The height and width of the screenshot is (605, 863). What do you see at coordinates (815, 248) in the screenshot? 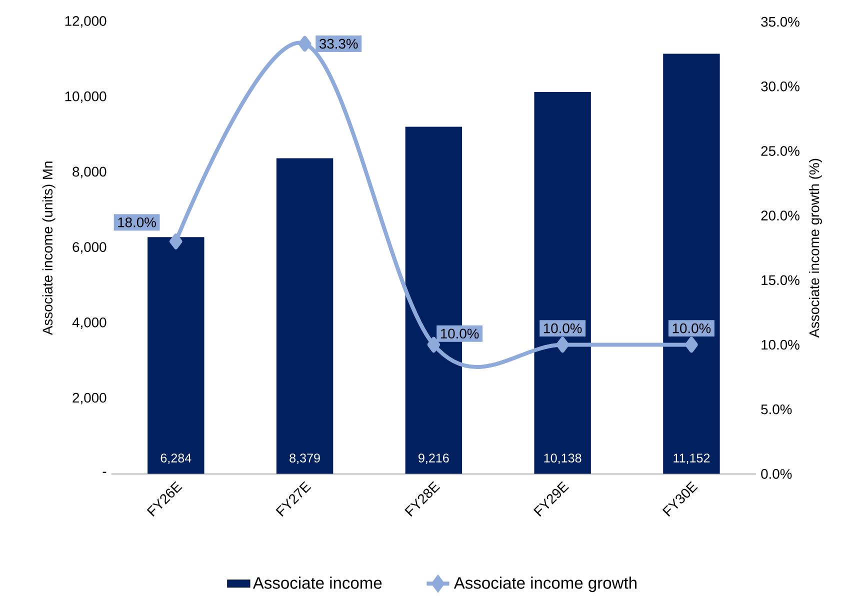
I see `y2-axis-title: Associate income growth (%)` at bounding box center [815, 248].